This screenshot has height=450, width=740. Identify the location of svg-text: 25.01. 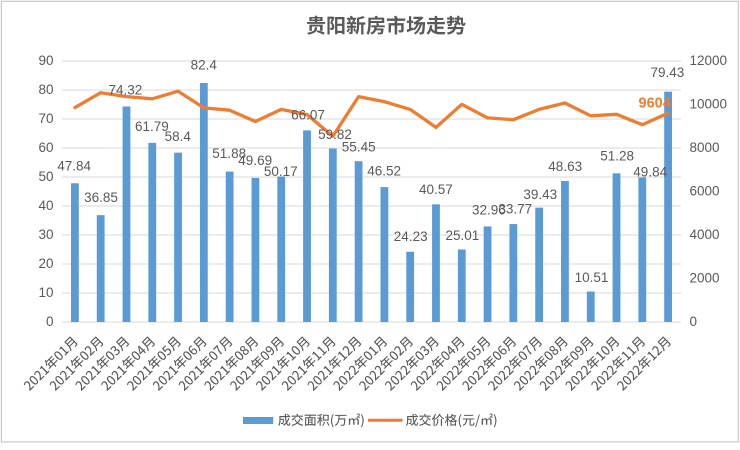
(463, 235).